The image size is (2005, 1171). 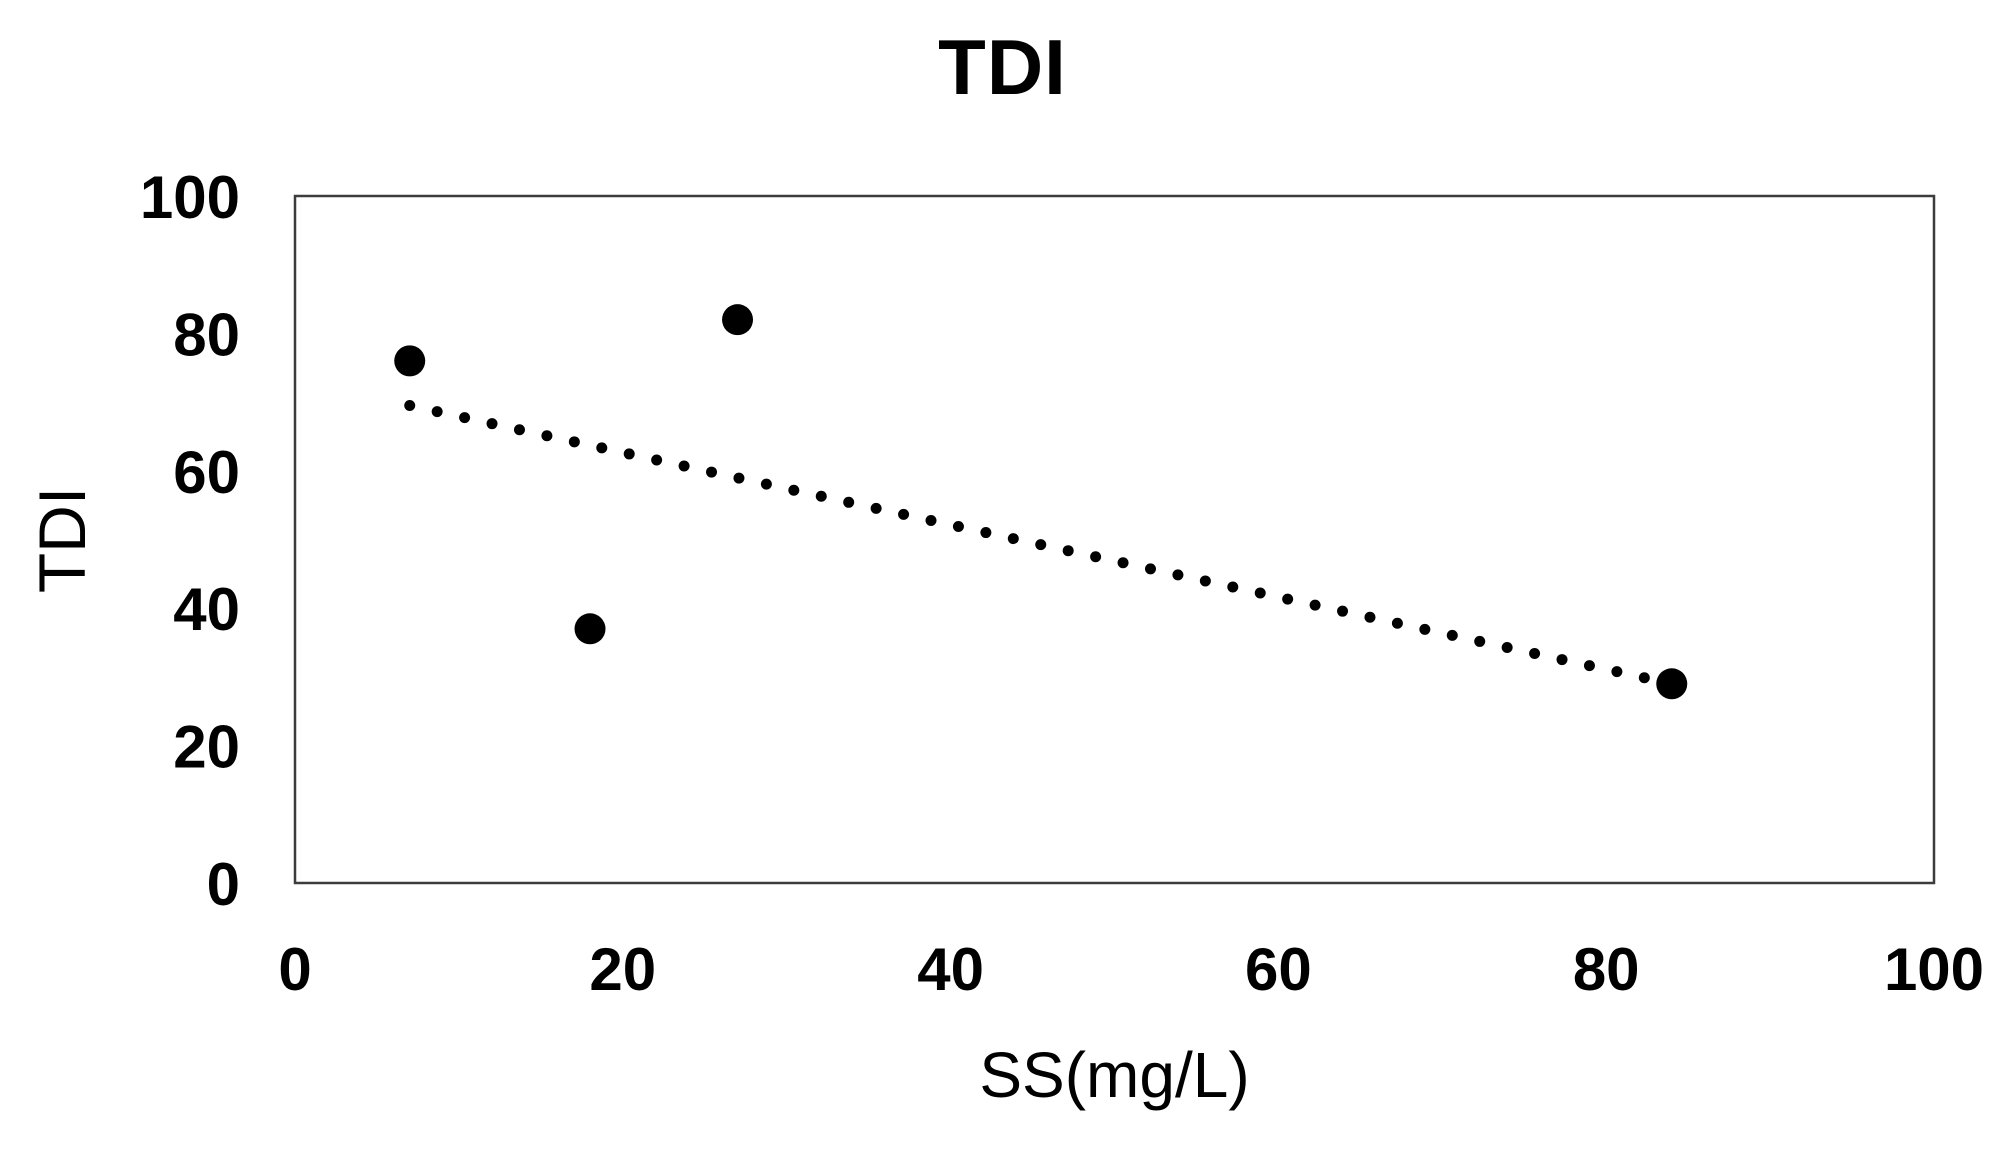 I want to click on y-tick-label: 100, so click(x=190, y=197).